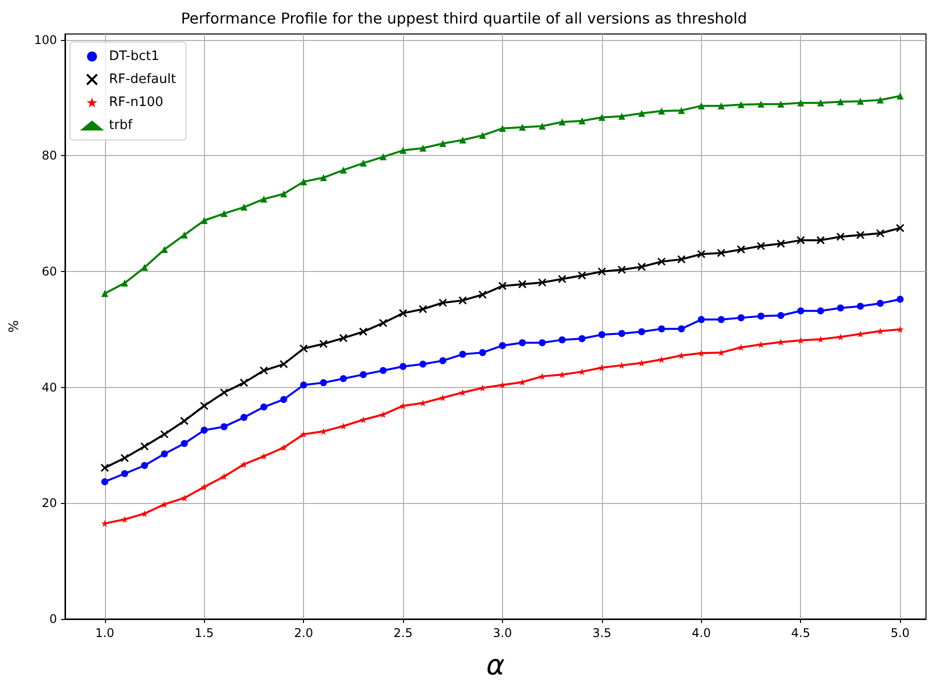 This screenshot has width=928, height=685. Describe the element at coordinates (14, 326) in the screenshot. I see `y-axis-title: %` at that location.